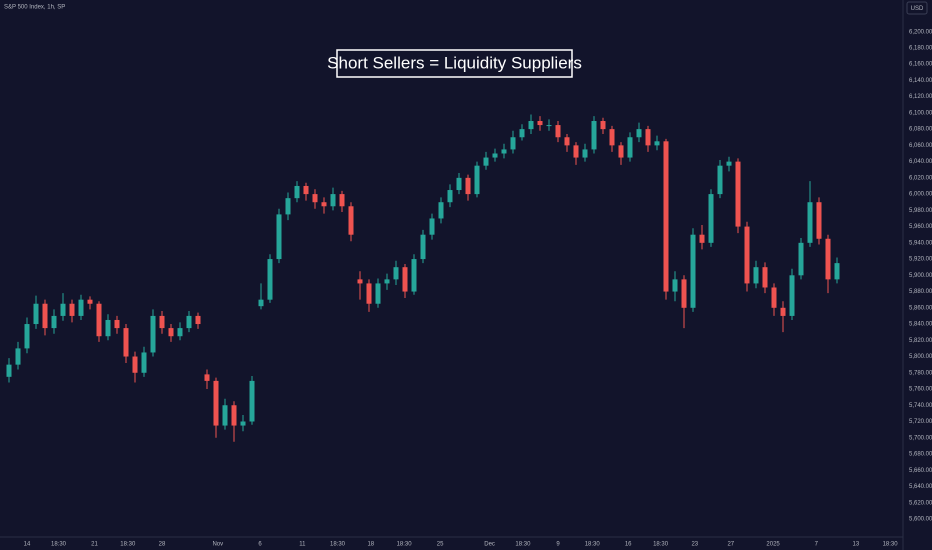 The width and height of the screenshot is (932, 550). What do you see at coordinates (454, 62) in the screenshot?
I see `chart-title: Short Sellers = Liquidity Suppliers` at bounding box center [454, 62].